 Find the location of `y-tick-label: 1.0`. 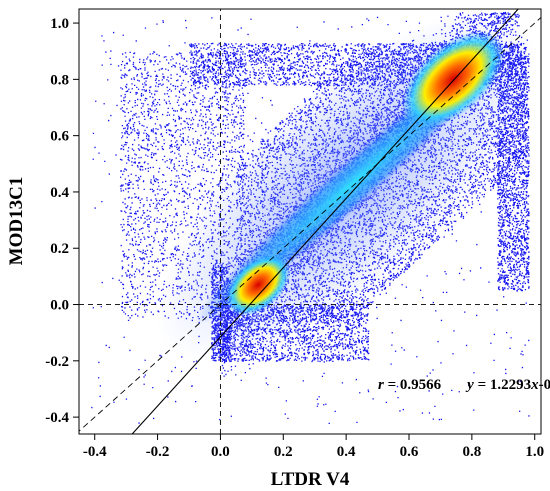

y-tick-label: 1.0 is located at coordinates (59, 24).